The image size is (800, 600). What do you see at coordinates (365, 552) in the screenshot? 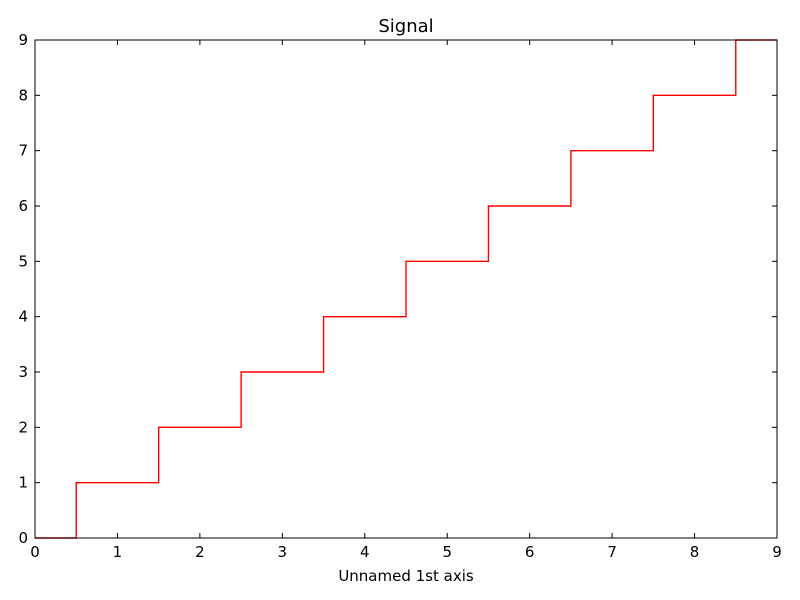
I see `x-tick-label: 4` at bounding box center [365, 552].